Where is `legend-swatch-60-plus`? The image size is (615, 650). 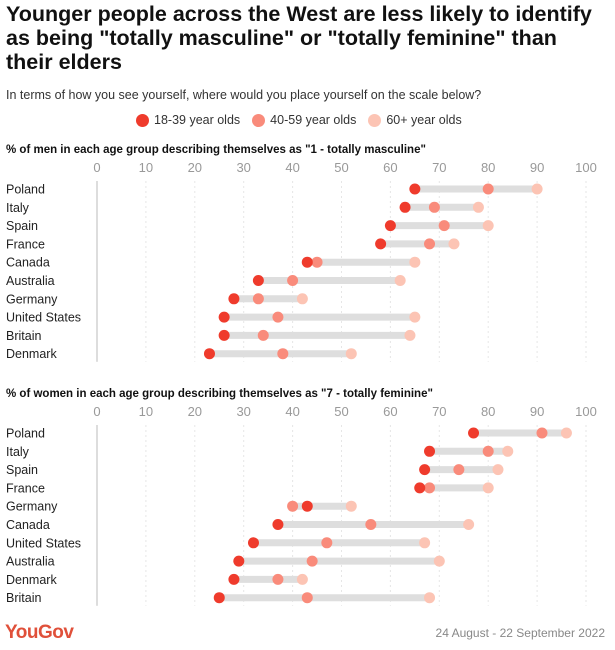
legend-swatch-60-plus is located at coordinates (375, 120).